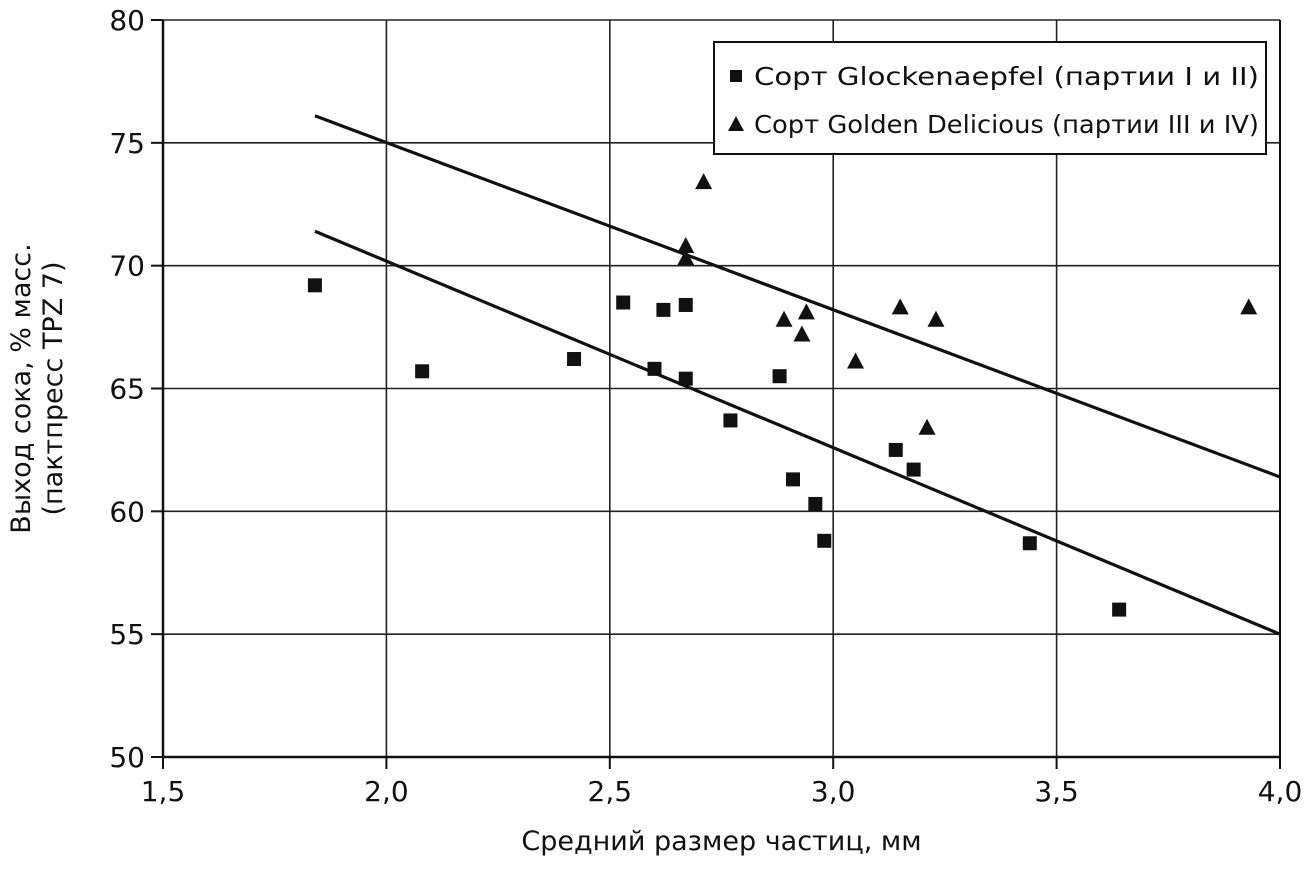  I want to click on x-tick-label: 3,0, so click(833, 791).